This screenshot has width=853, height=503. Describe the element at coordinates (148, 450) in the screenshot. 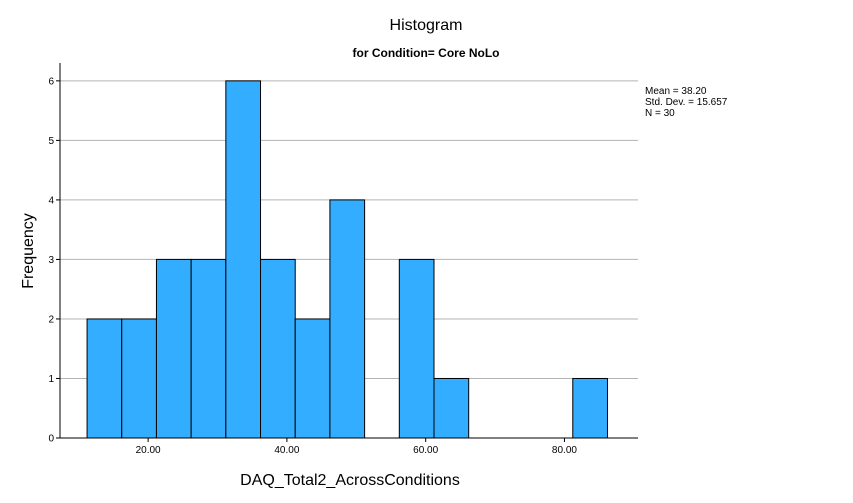

I see `x-tick-label: 20.00` at that location.